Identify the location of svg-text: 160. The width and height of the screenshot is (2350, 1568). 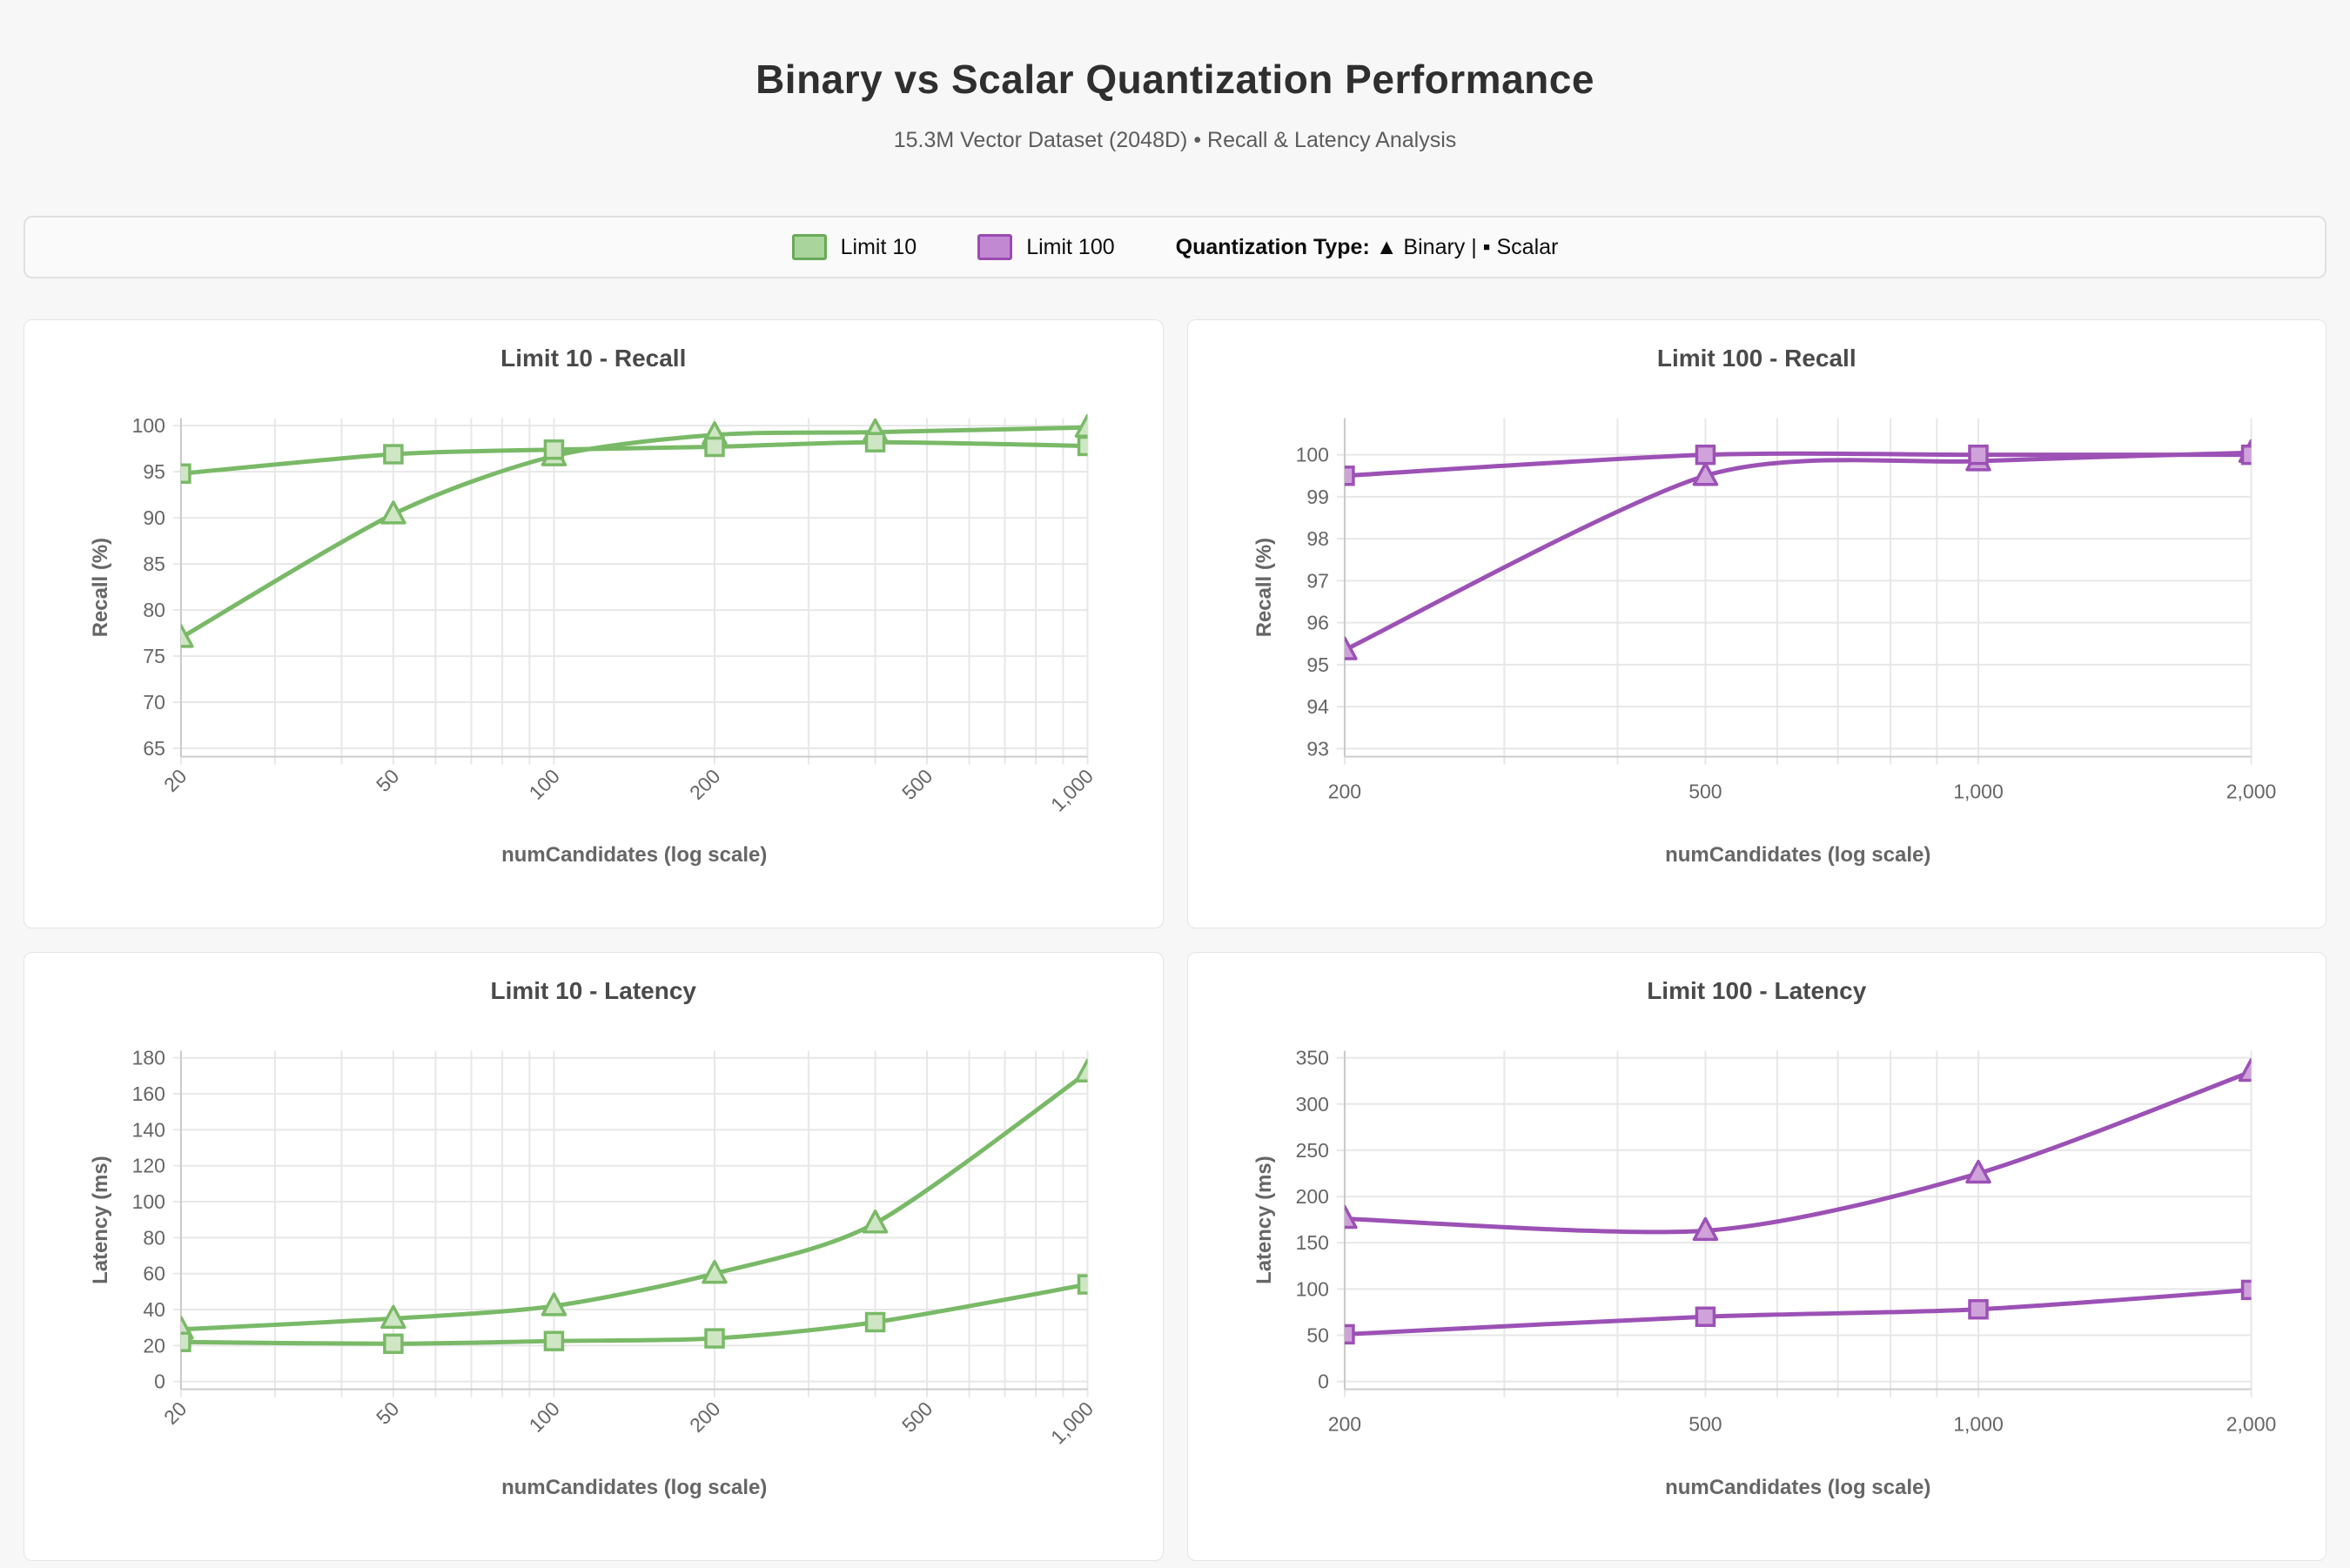
(148, 1094).